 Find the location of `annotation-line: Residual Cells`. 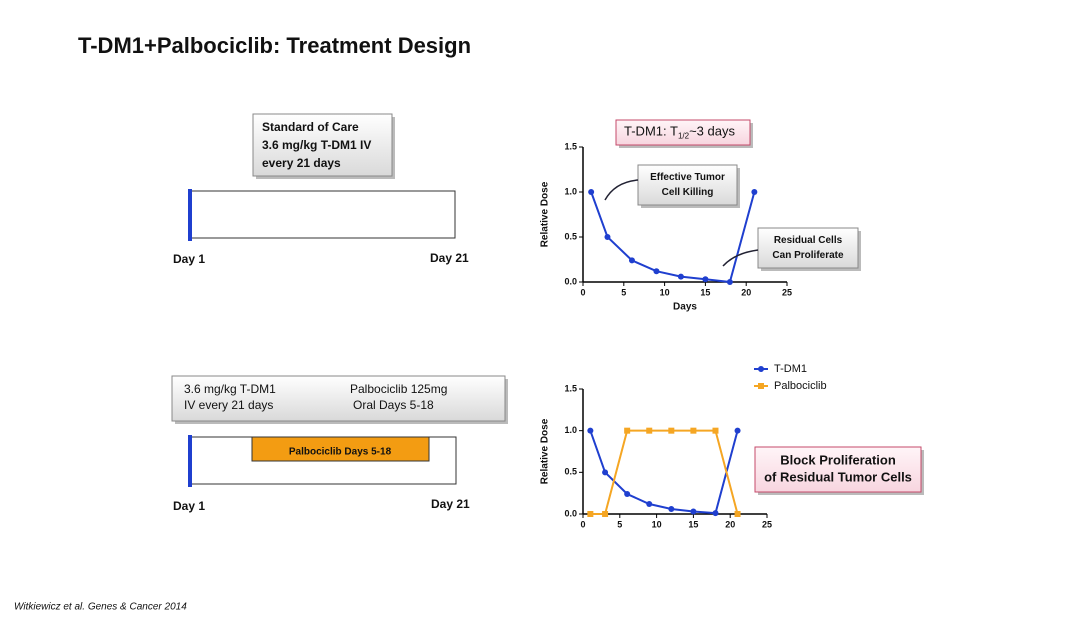

annotation-line: Residual Cells is located at coordinates (808, 240).